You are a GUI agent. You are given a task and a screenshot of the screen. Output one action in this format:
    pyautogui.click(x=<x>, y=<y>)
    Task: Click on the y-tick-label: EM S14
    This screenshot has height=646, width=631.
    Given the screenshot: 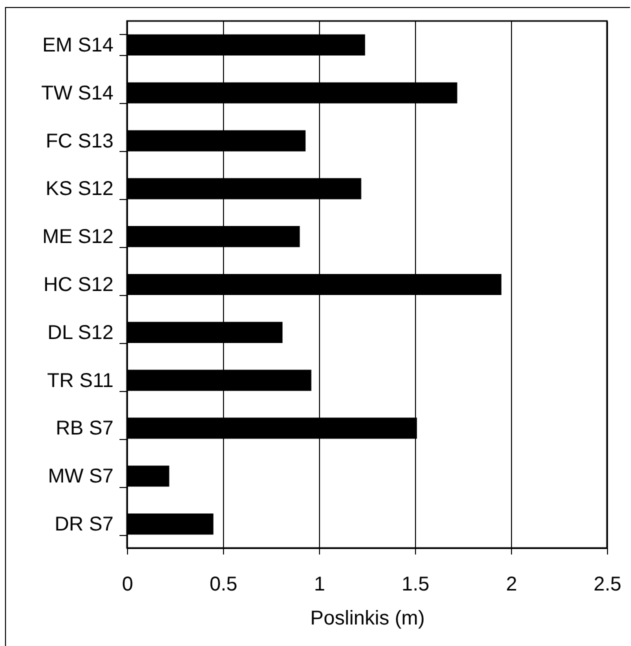 What is the action you would take?
    pyautogui.click(x=78, y=45)
    